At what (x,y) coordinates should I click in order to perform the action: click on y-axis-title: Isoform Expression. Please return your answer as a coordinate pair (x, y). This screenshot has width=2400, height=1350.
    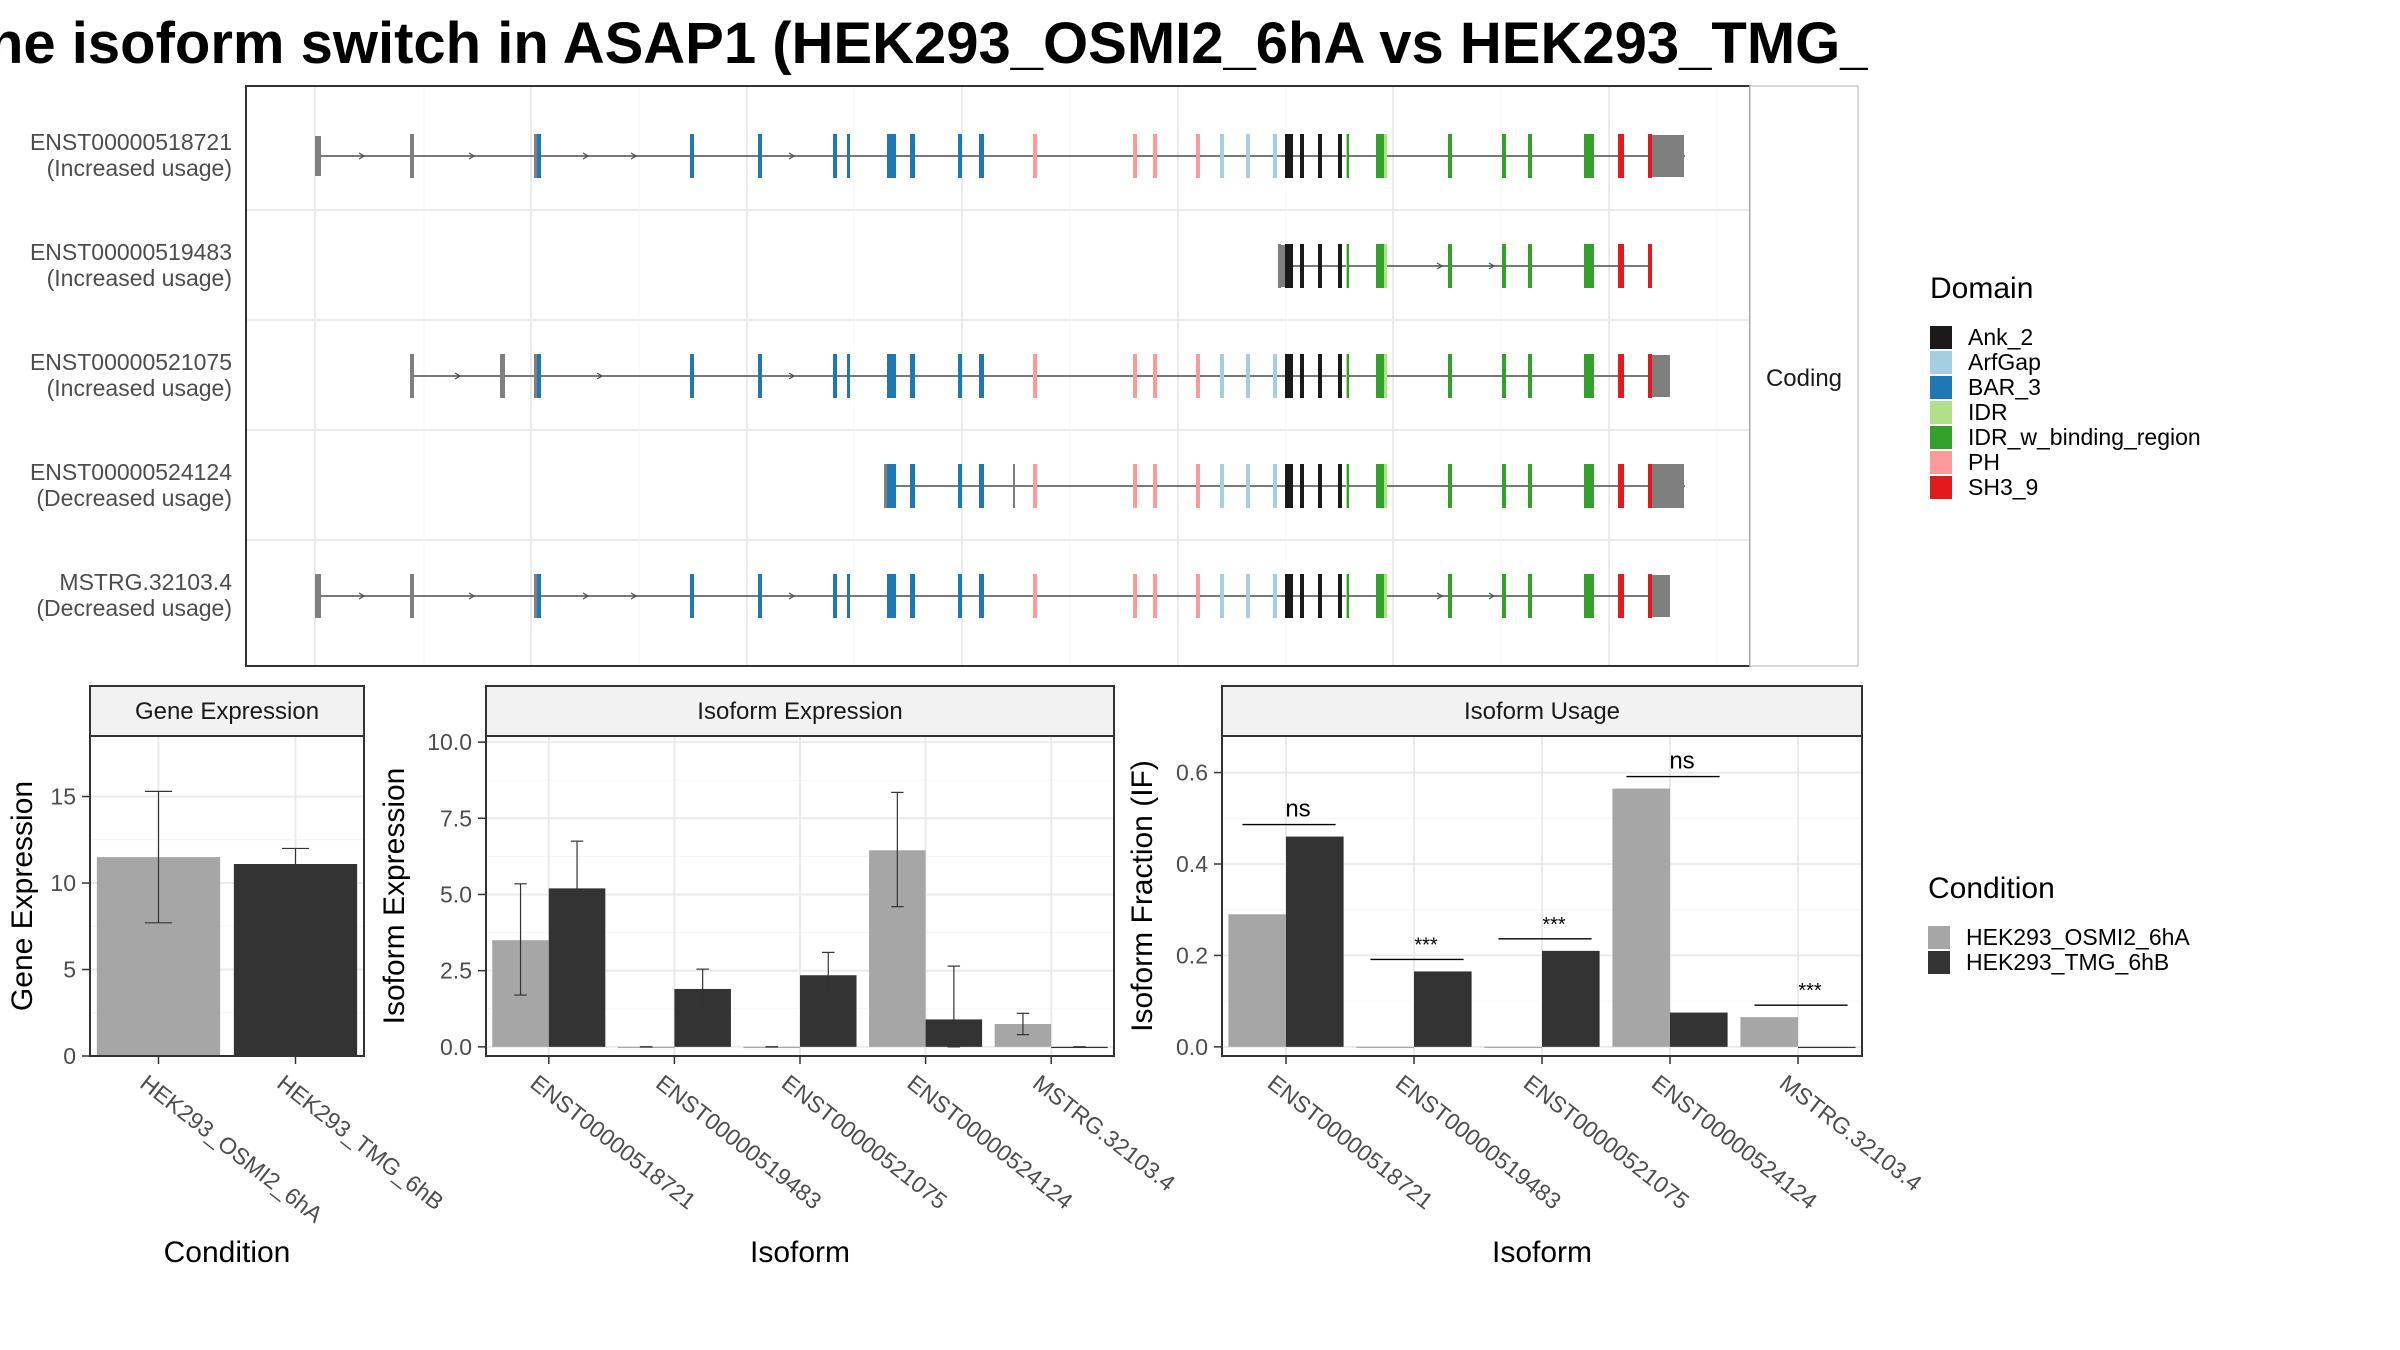
    Looking at the image, I should click on (394, 896).